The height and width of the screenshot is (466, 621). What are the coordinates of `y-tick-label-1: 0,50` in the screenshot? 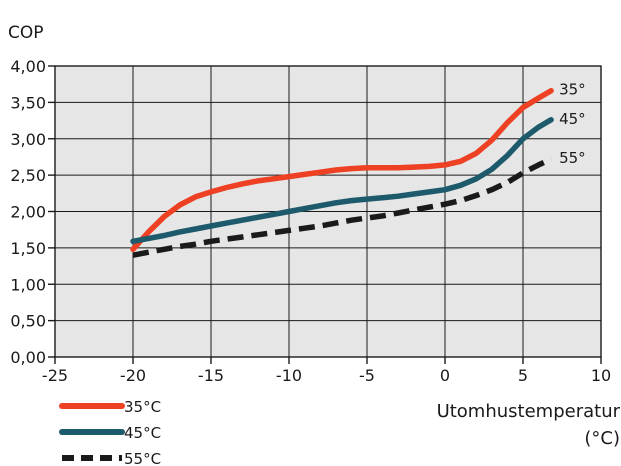 It's located at (28, 321).